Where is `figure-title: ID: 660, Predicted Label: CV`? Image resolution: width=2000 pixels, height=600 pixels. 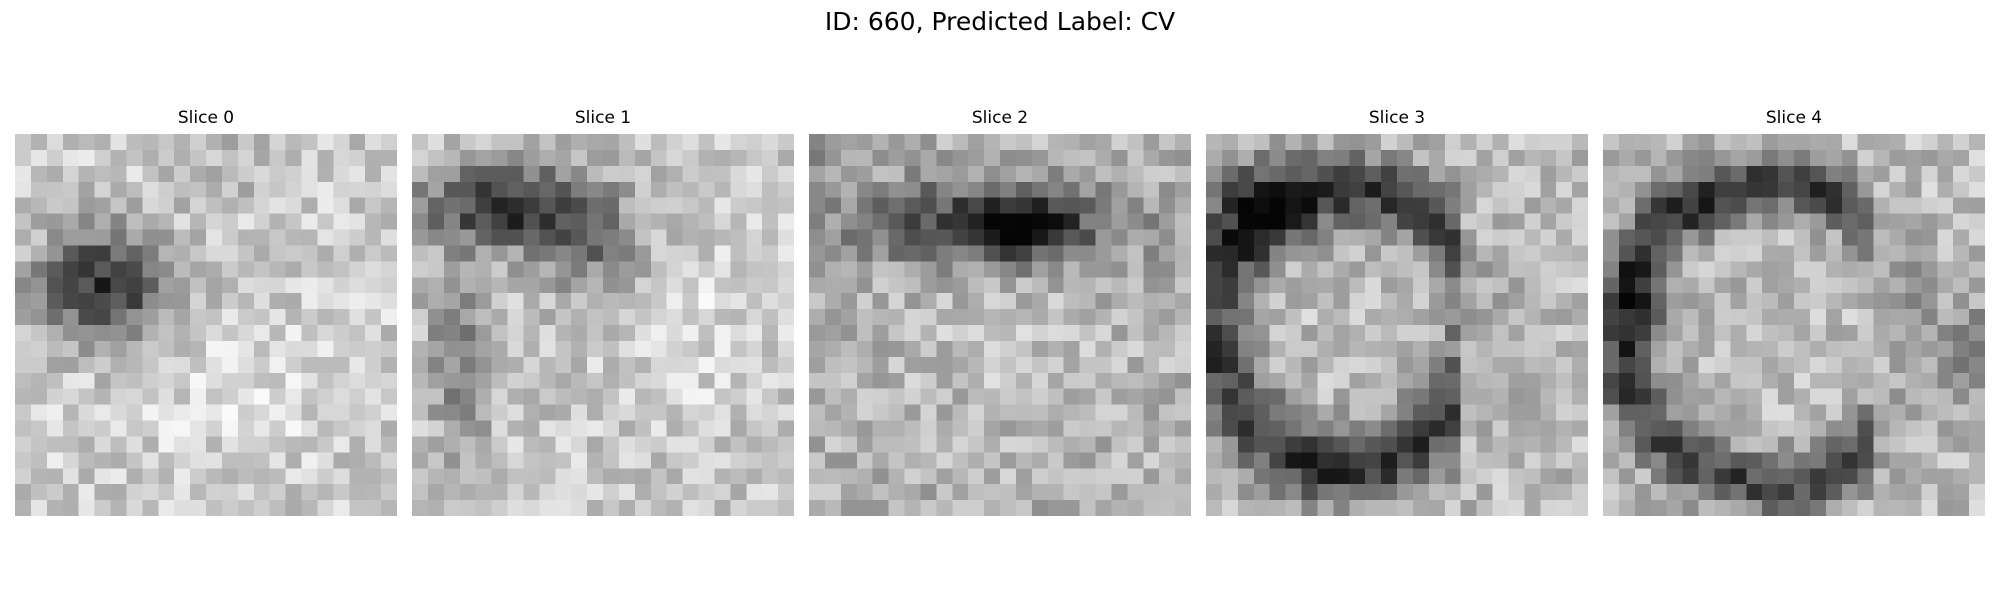 figure-title: ID: 660, Predicted Label: CV is located at coordinates (1000, 21).